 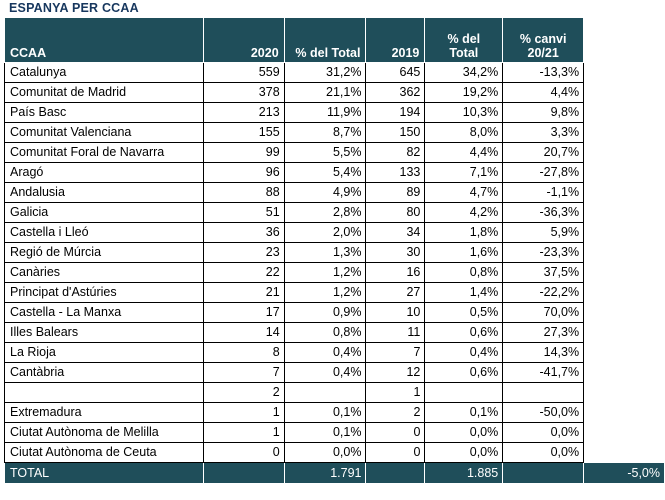 I want to click on cell-2020: 14, so click(x=243, y=332).